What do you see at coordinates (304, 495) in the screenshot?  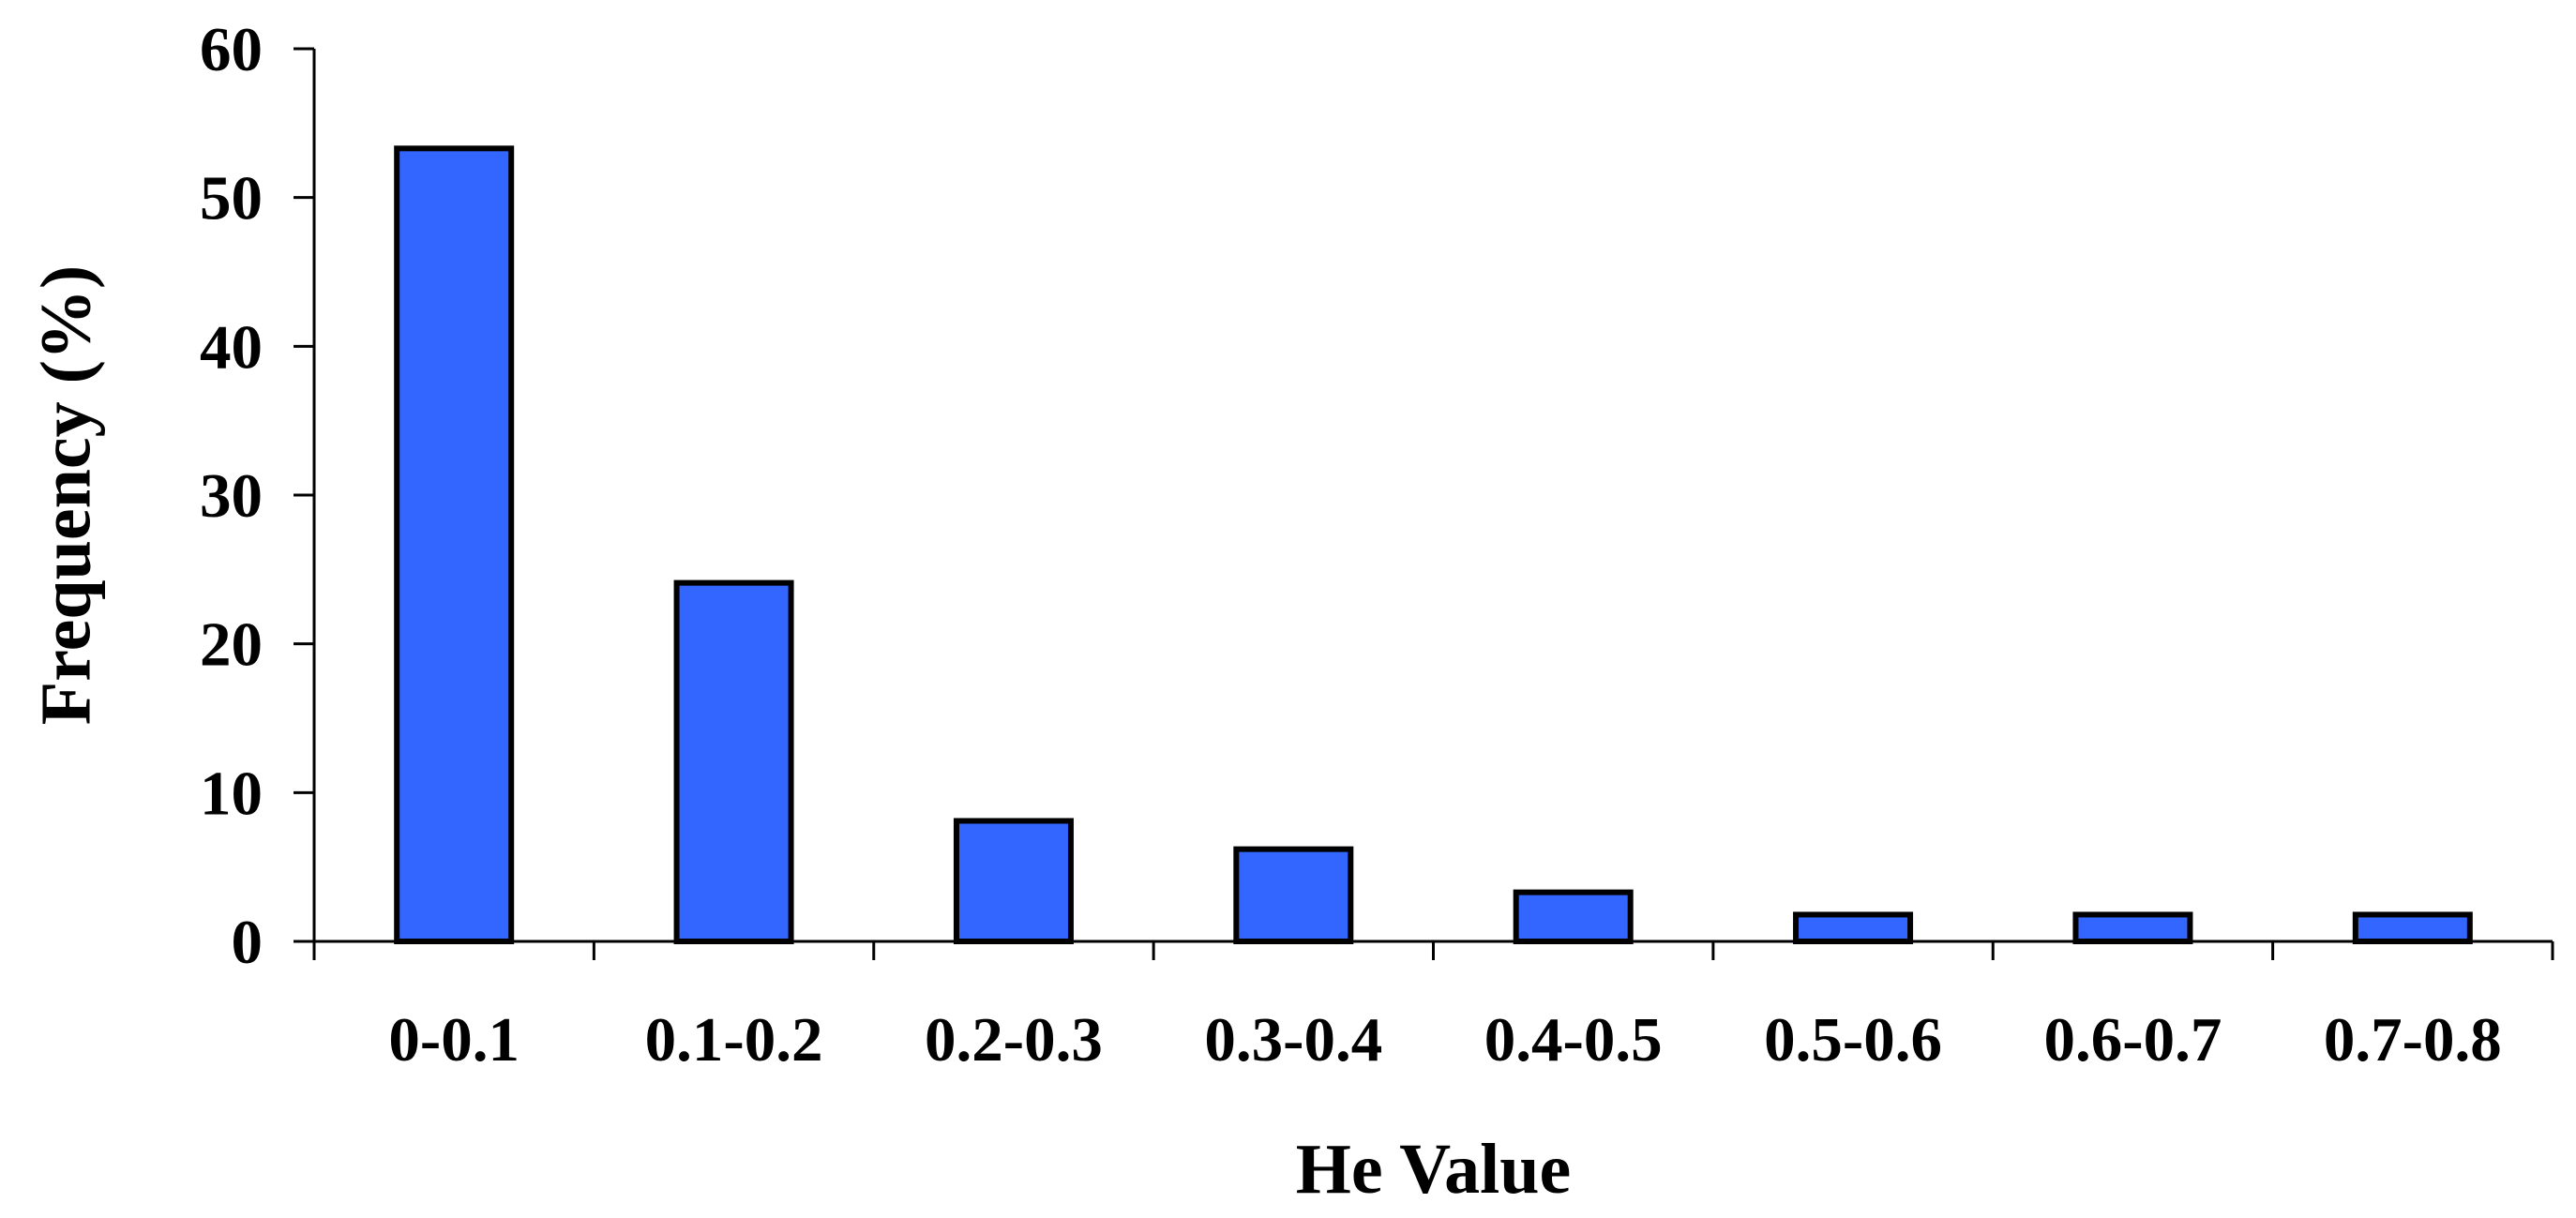 I see `y-axis-ticks` at bounding box center [304, 495].